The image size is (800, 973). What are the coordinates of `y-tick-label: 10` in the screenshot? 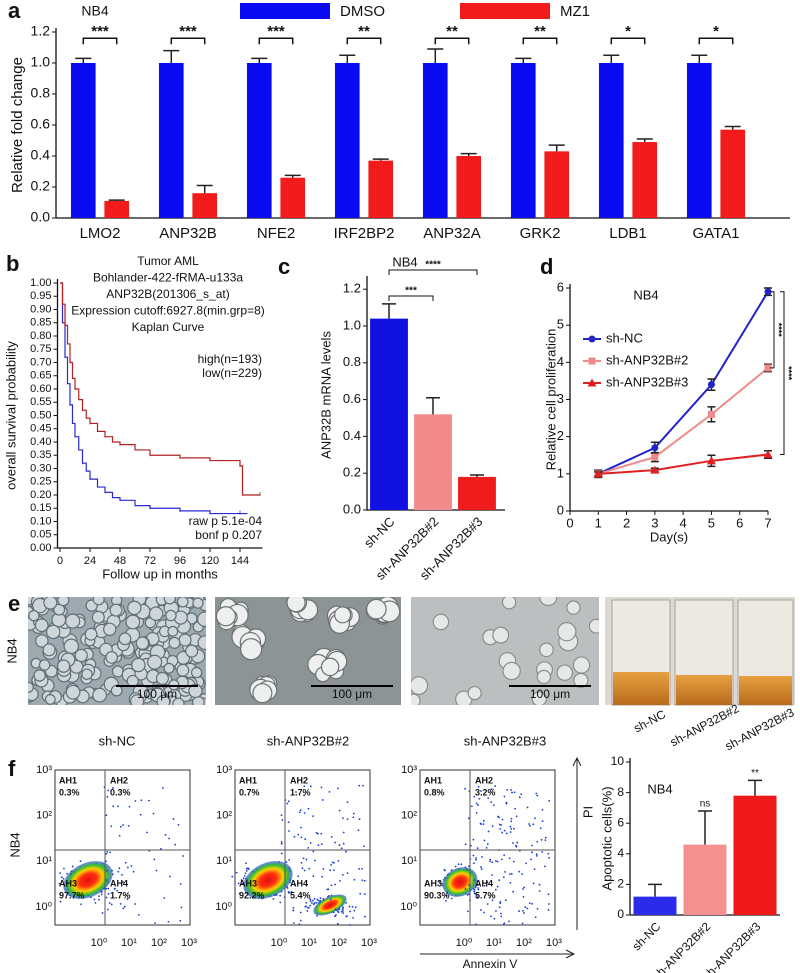 It's located at (618, 761).